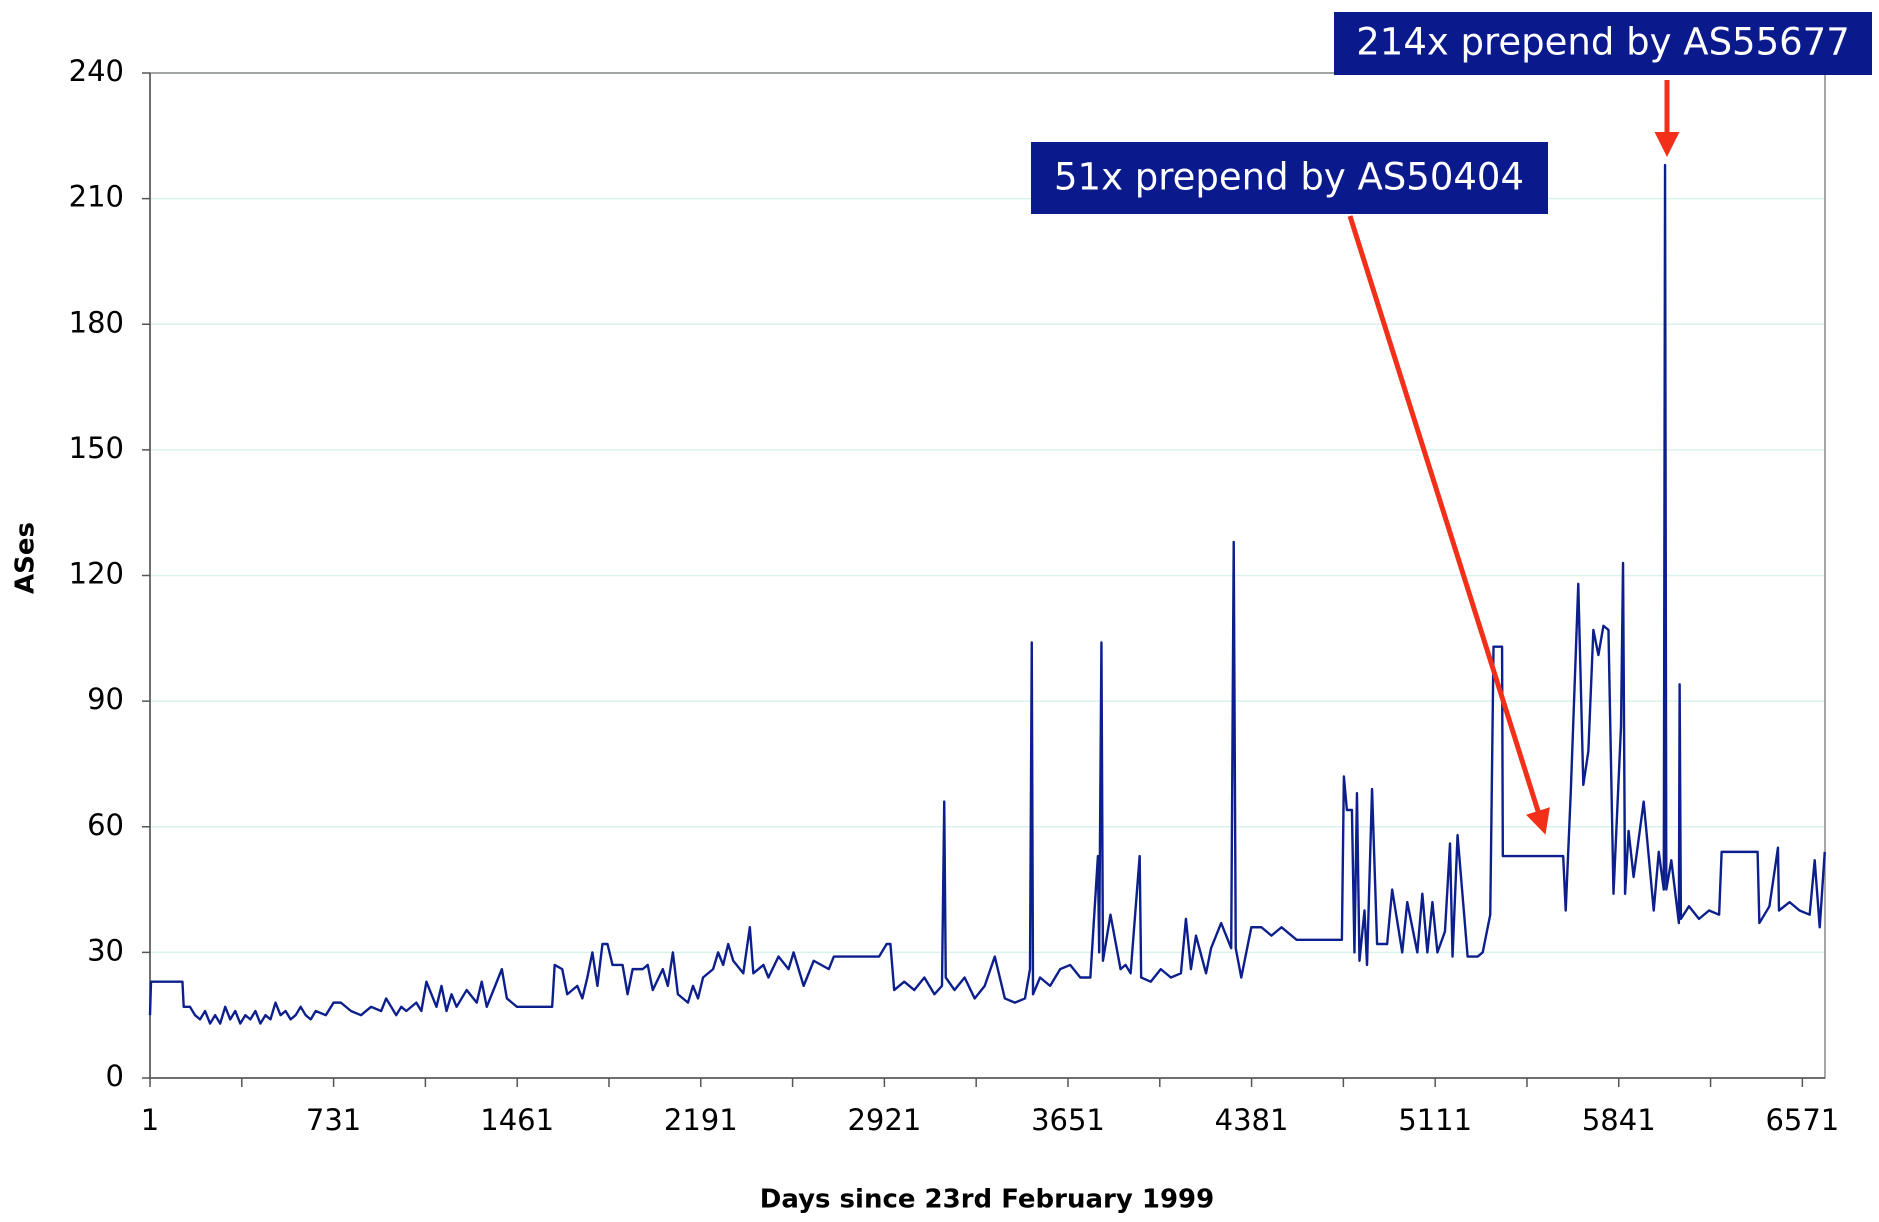 The height and width of the screenshot is (1222, 1879). I want to click on y-tick-label: 120, so click(96, 574).